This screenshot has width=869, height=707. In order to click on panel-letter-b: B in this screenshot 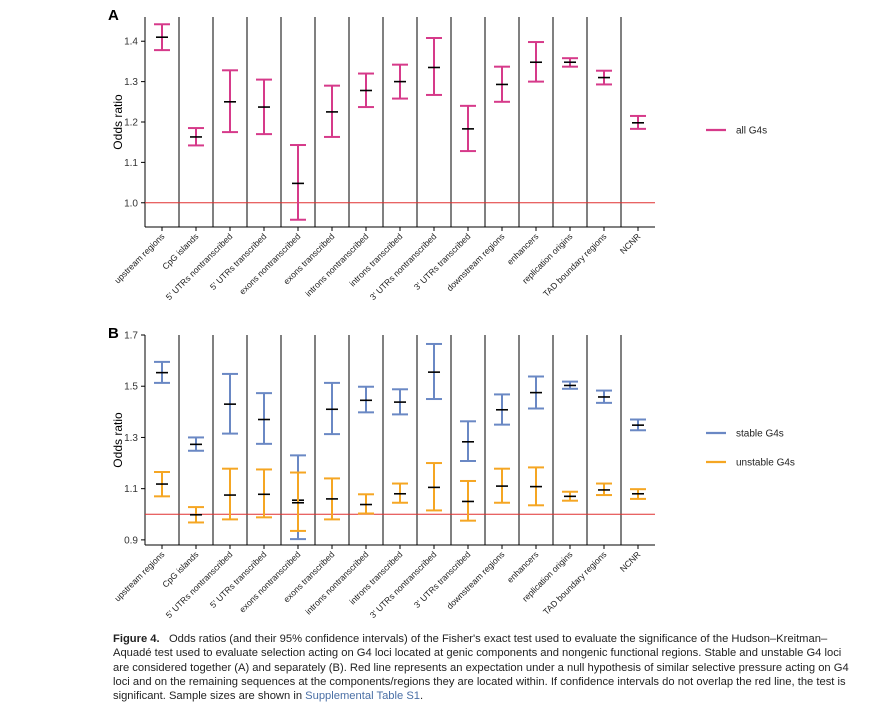, I will do `click(113, 333)`.